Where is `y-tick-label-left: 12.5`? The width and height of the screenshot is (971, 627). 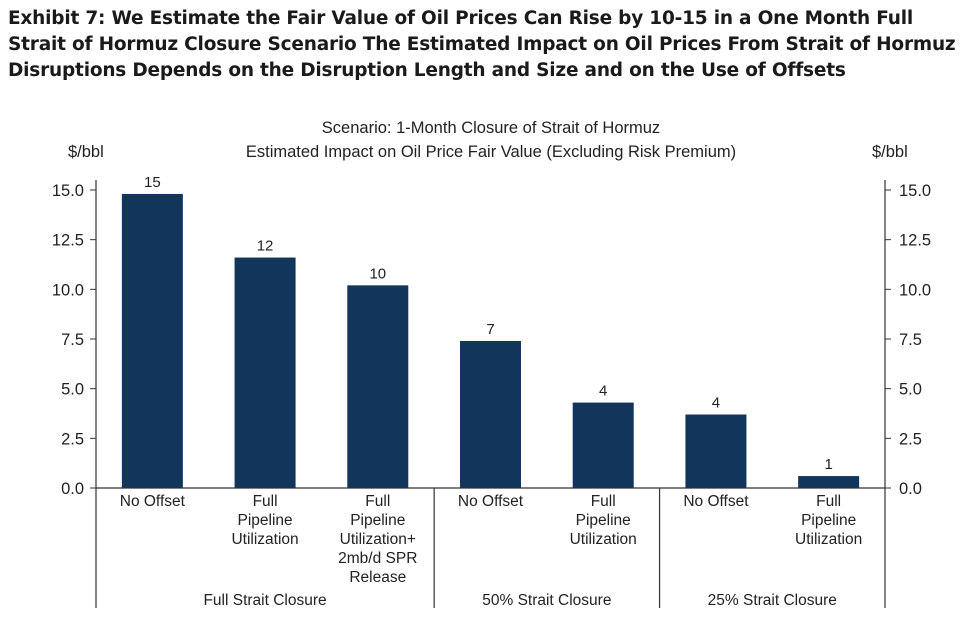
y-tick-label-left: 12.5 is located at coordinates (68, 241).